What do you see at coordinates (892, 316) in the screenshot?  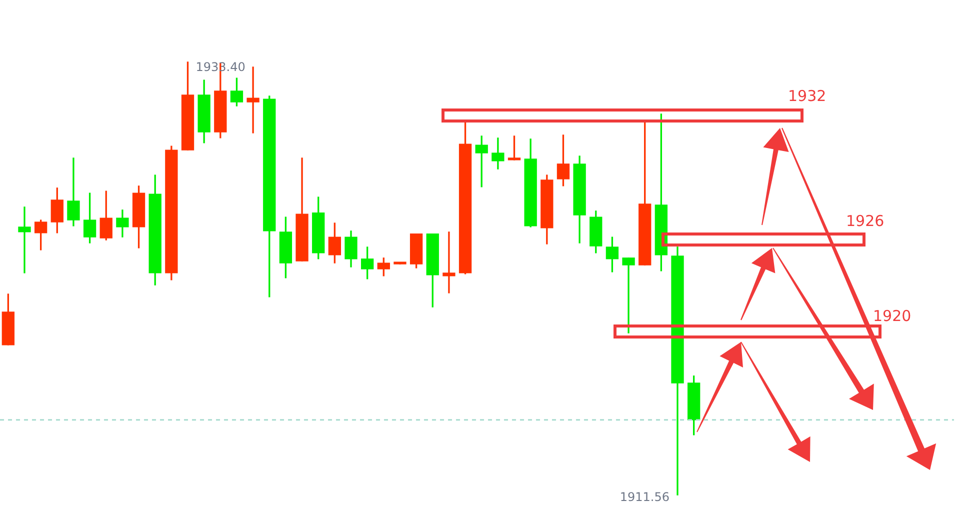 I see `text: 1920` at bounding box center [892, 316].